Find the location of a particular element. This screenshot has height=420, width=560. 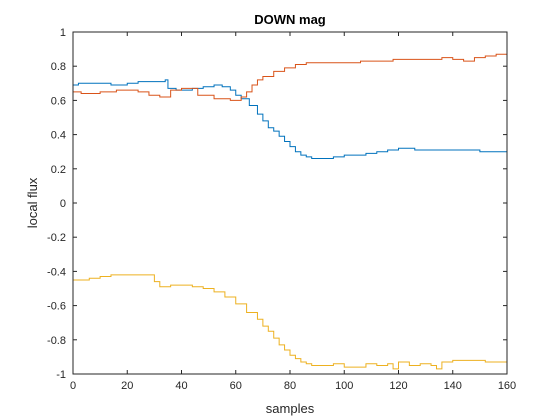

y-tick-label: 0 is located at coordinates (63, 204).